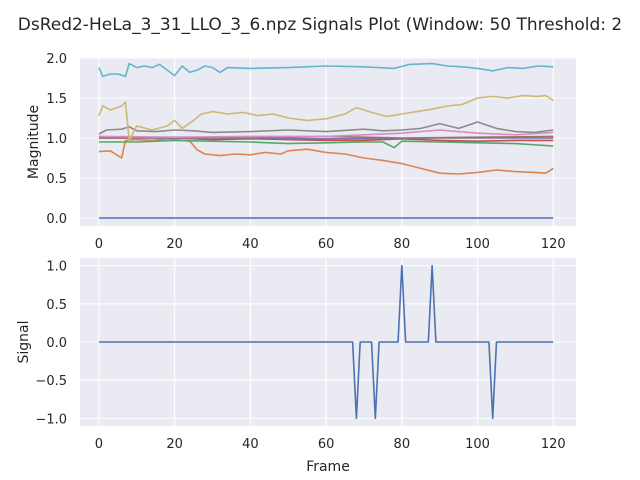  Describe the element at coordinates (56, 267) in the screenshot. I see `signal-y-tick-label: 1.0` at that location.